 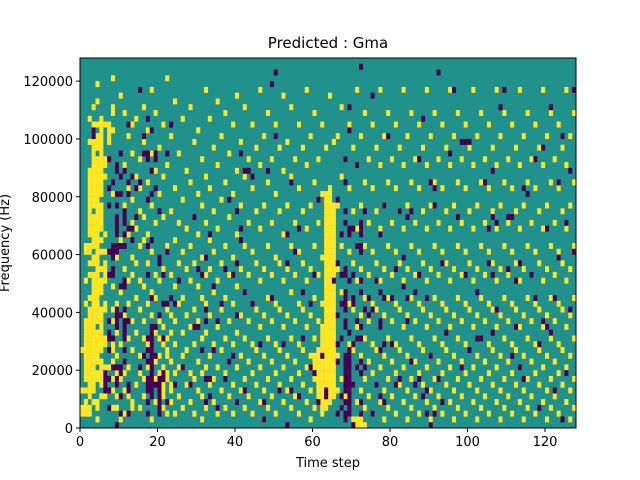 I want to click on x-tick-label: 120, so click(x=545, y=442).